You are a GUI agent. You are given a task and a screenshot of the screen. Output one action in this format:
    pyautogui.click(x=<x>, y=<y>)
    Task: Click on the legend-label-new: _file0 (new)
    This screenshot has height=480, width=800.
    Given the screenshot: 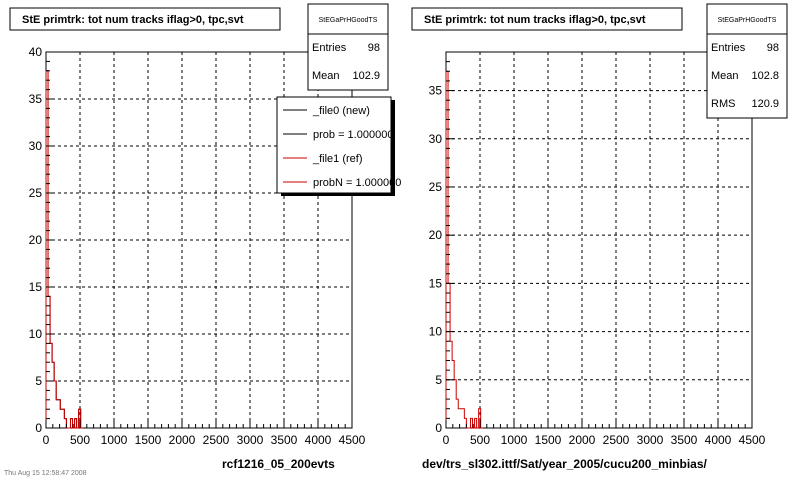 What is the action you would take?
    pyautogui.click(x=341, y=111)
    